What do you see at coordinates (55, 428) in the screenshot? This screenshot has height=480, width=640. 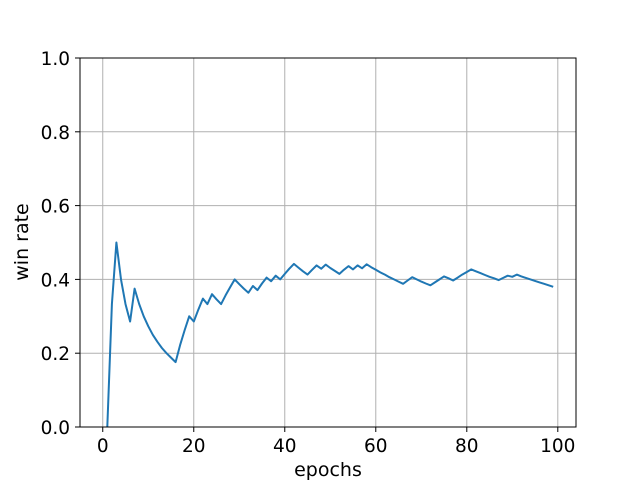 I see `y-tick-label: 0.0` at bounding box center [55, 428].